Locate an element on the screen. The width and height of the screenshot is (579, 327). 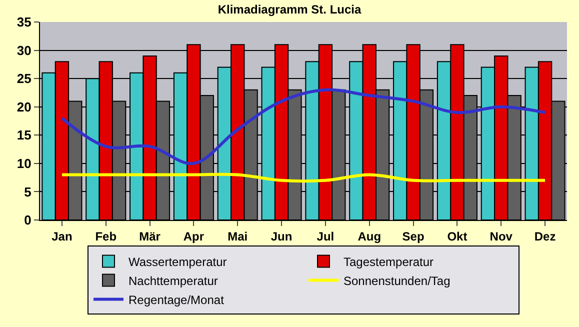
y-tick-label: 30 is located at coordinates (24, 50).